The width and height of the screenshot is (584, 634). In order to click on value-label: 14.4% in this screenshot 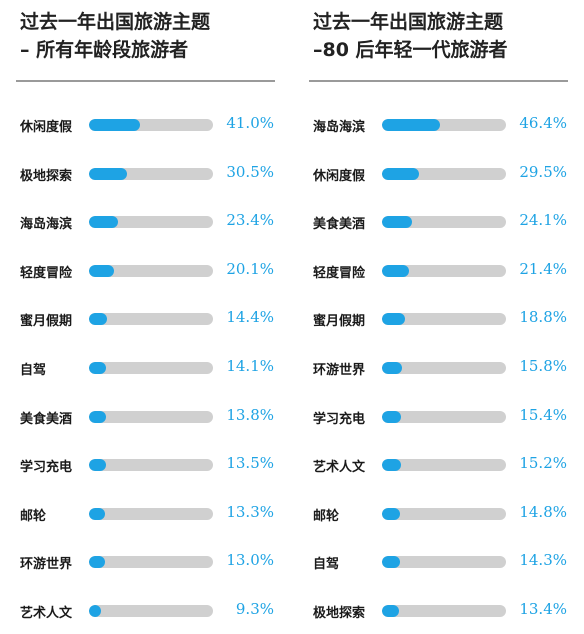, I will do `click(250, 317)`.